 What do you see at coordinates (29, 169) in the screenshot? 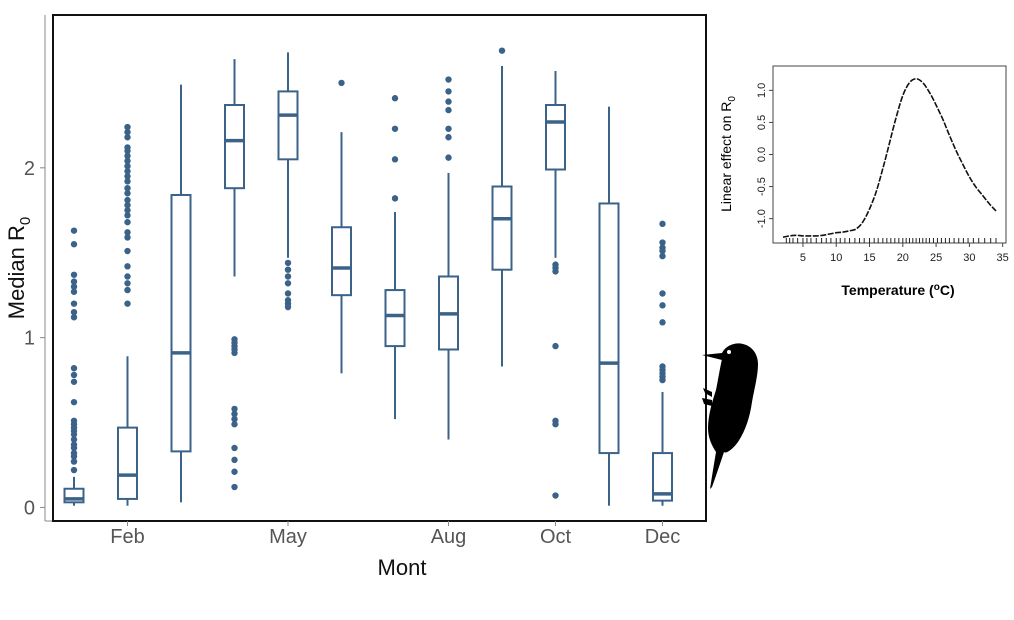
I see `y-tick-label: 2` at bounding box center [29, 169].